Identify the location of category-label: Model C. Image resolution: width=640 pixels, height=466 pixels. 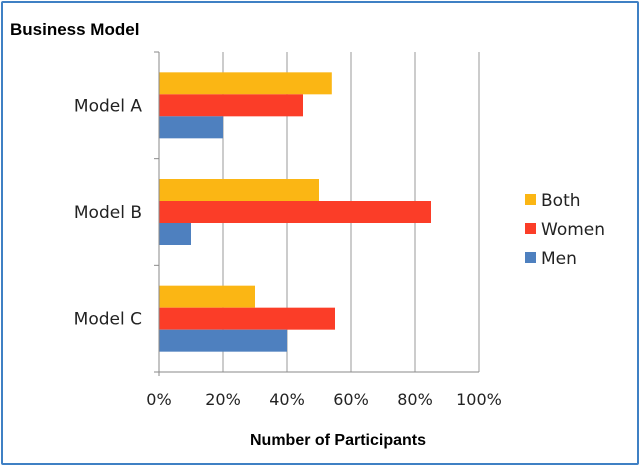
(108, 320).